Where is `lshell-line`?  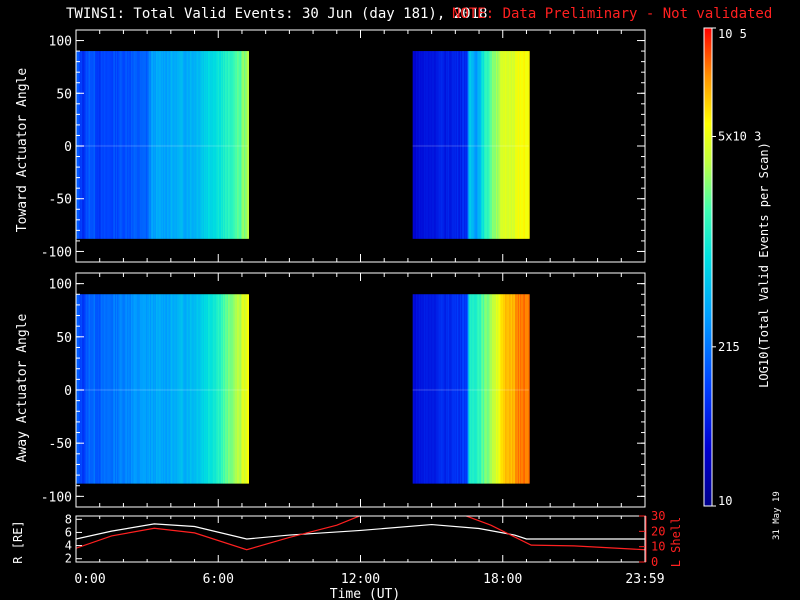
lshell-line is located at coordinates (360, 533).